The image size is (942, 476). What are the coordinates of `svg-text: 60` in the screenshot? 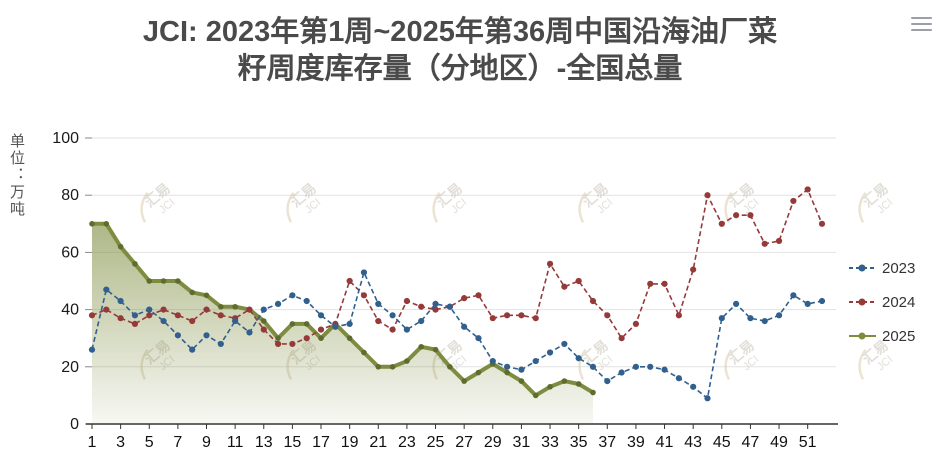 It's located at (70, 252).